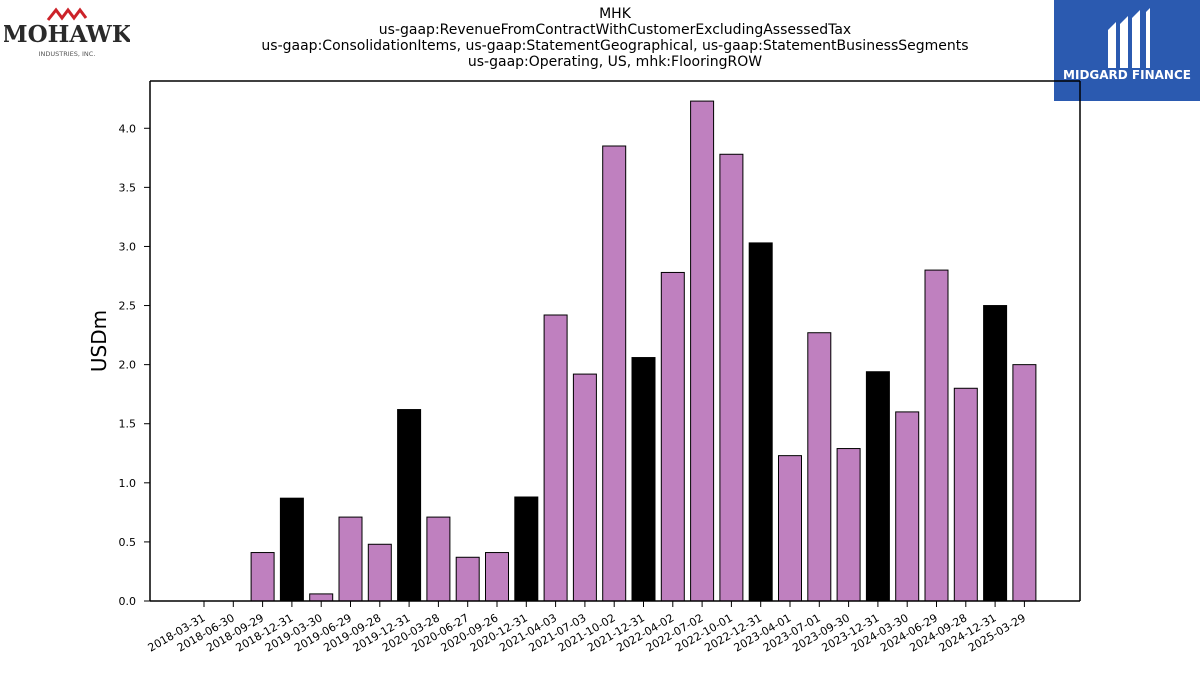 Image resolution: width=1200 pixels, height=675 pixels. Describe the element at coordinates (128, 483) in the screenshot. I see `y-tick-label: 1.0` at that location.